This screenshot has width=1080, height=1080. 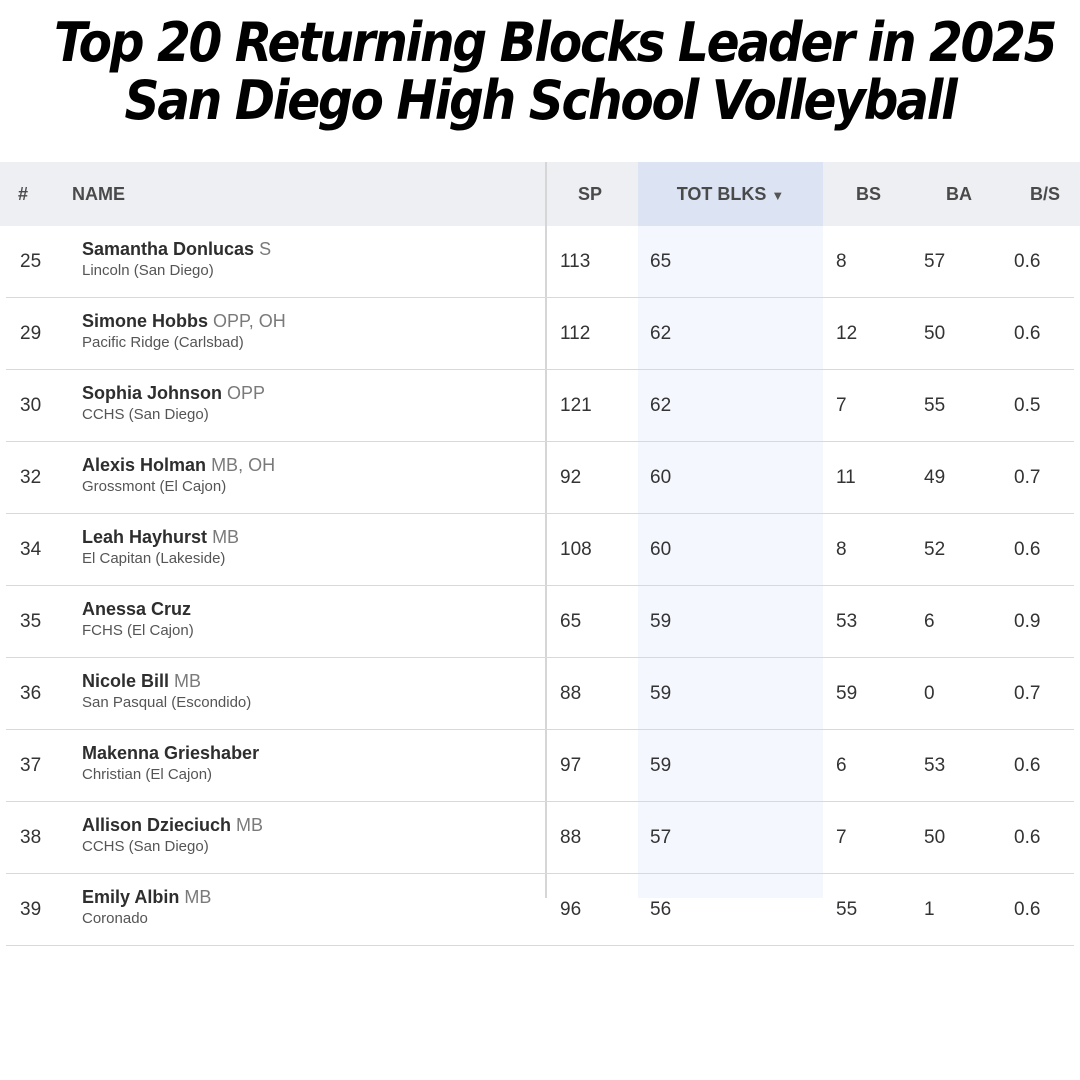 What do you see at coordinates (126, 681) in the screenshot?
I see `player-name: Nicole Bill` at bounding box center [126, 681].